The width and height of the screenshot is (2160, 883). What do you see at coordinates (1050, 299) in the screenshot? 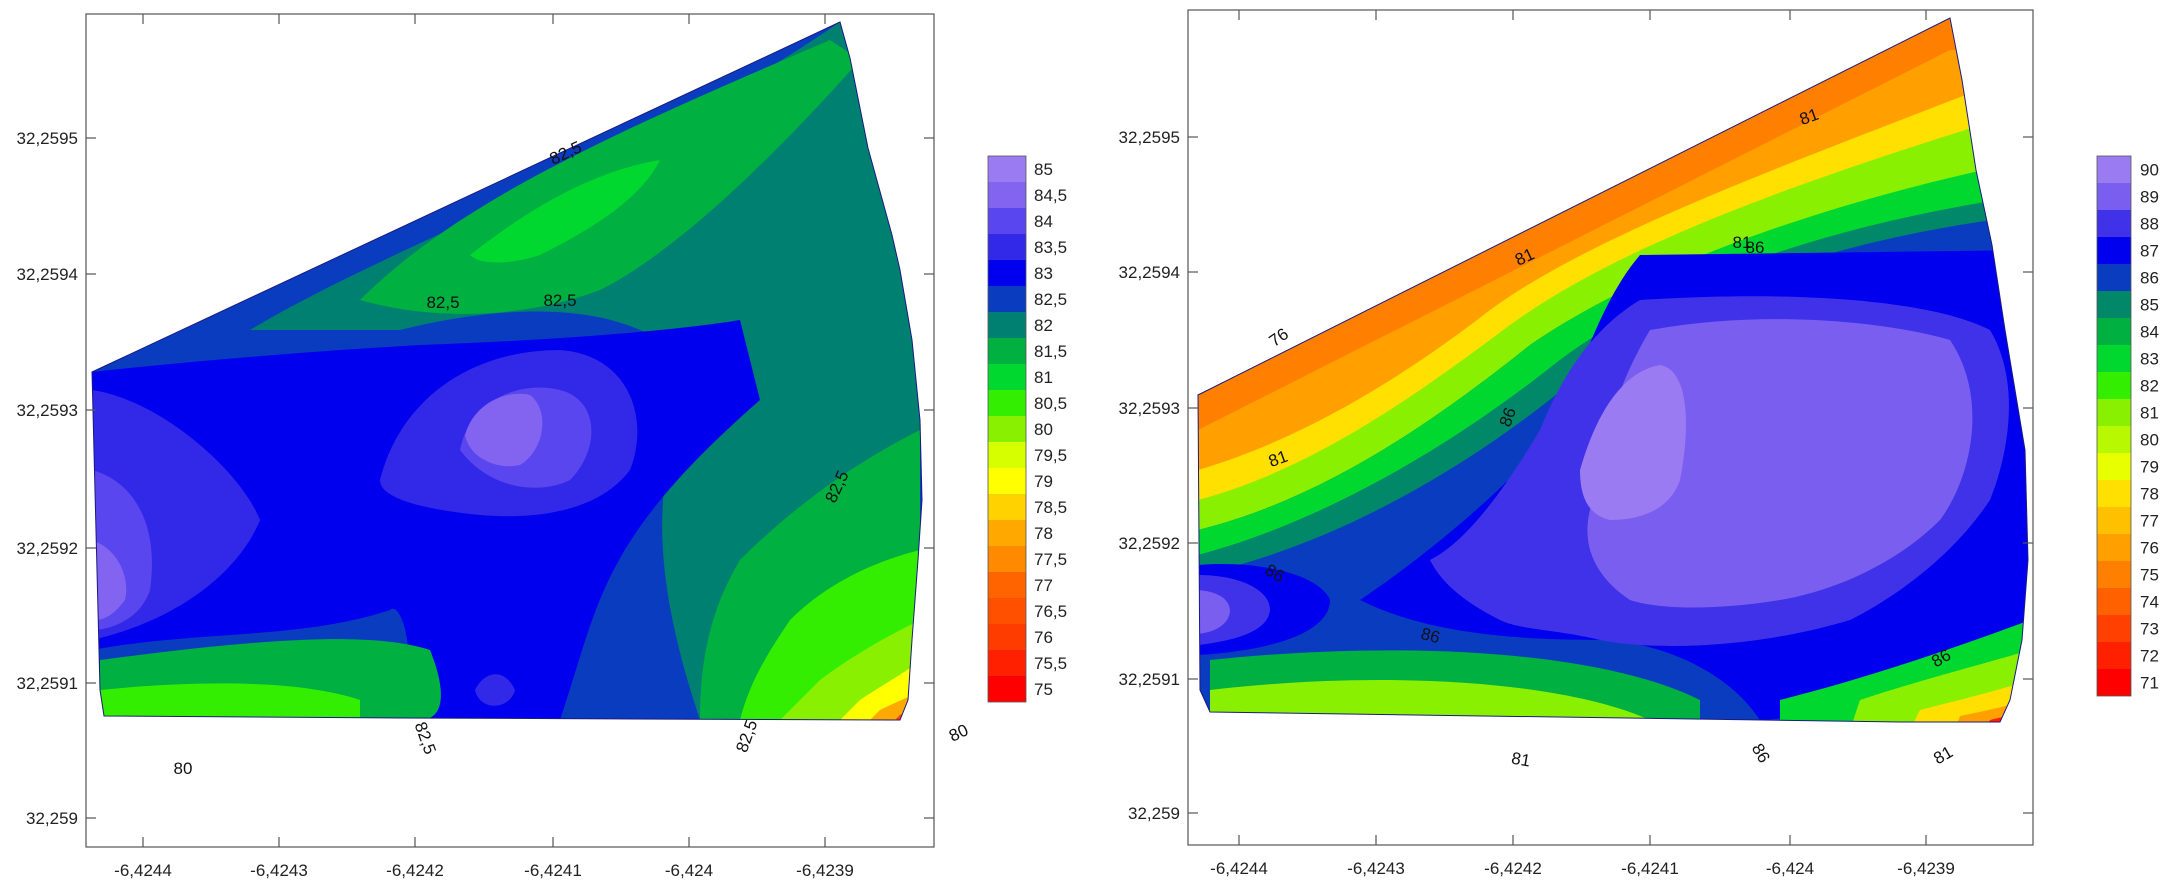
I see `legend-label: 82,5` at bounding box center [1050, 299].